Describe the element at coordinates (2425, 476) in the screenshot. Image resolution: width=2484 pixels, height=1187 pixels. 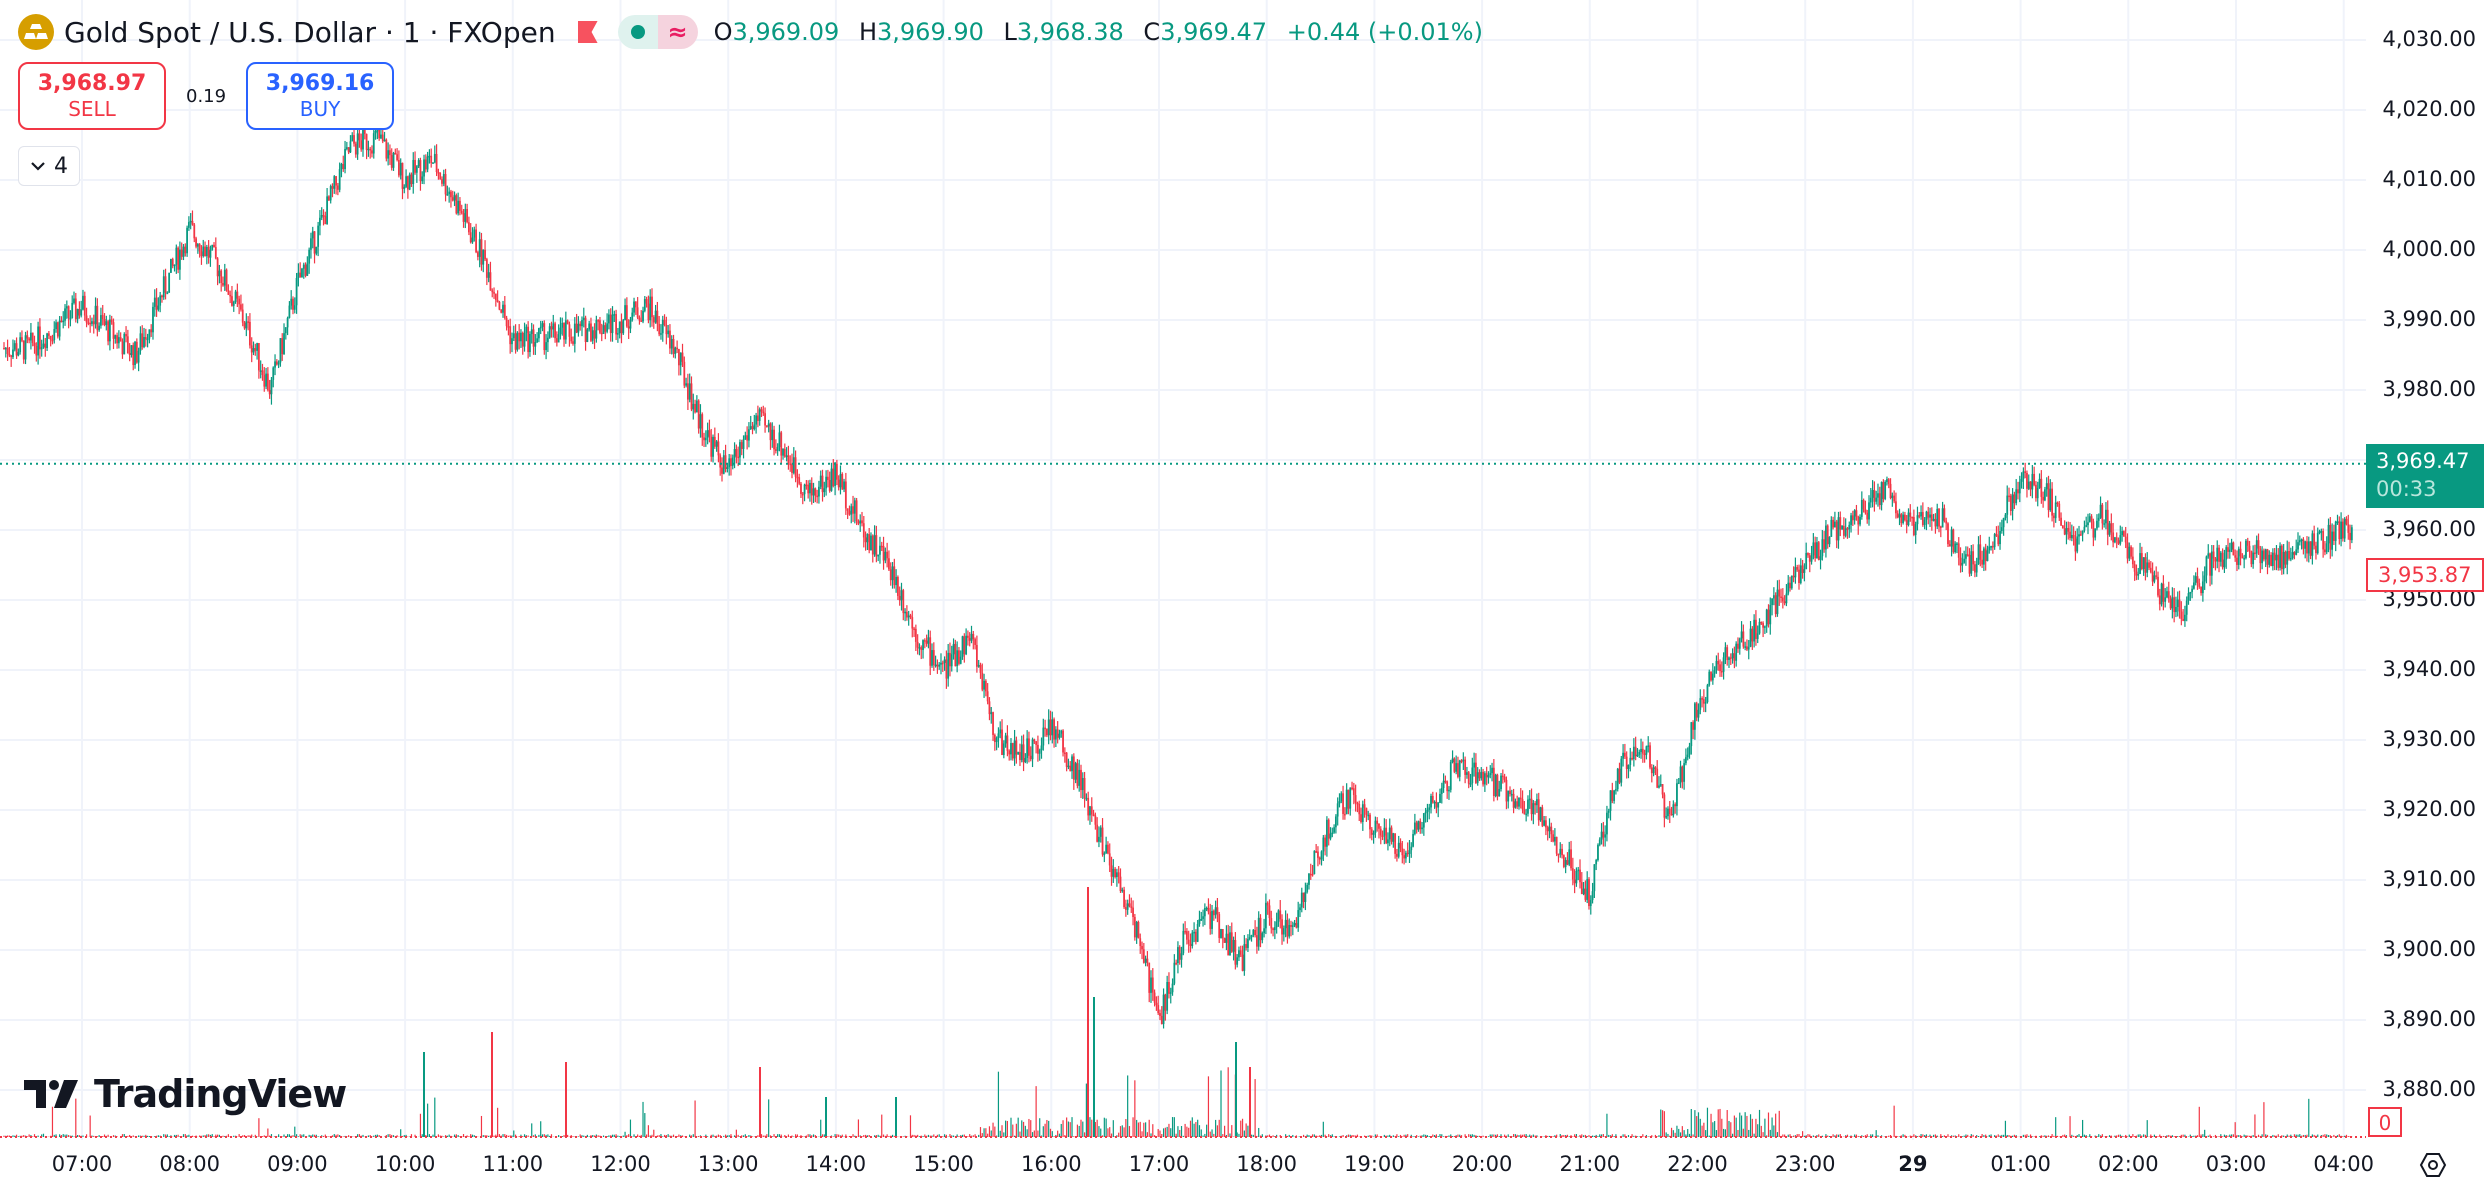
I see `last-price-tag: 3,969.47 00:33` at that location.